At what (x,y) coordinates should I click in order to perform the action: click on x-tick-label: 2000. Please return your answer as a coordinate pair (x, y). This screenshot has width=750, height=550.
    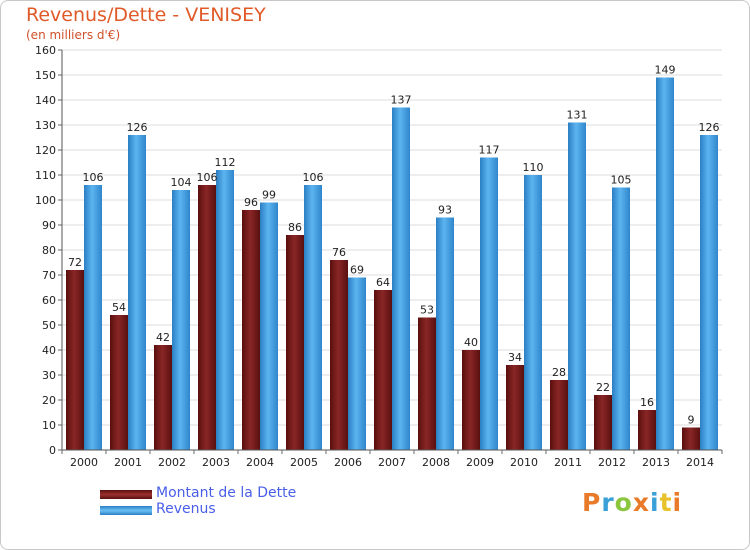
    Looking at the image, I should click on (84, 462).